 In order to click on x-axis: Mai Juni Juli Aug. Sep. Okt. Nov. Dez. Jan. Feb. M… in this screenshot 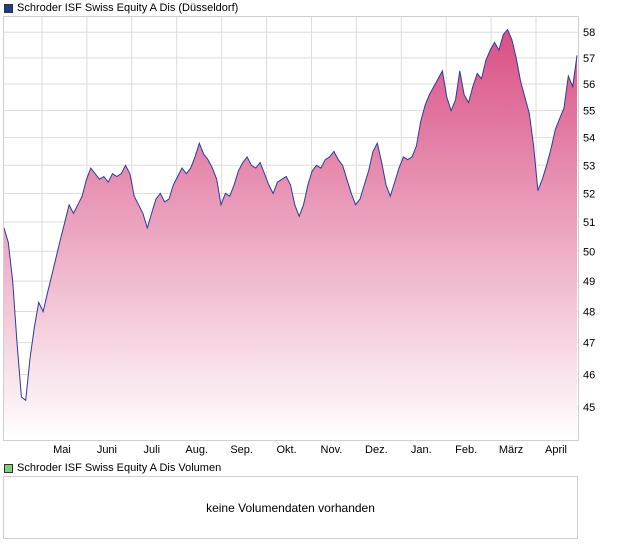, I will do `click(310, 450)`.